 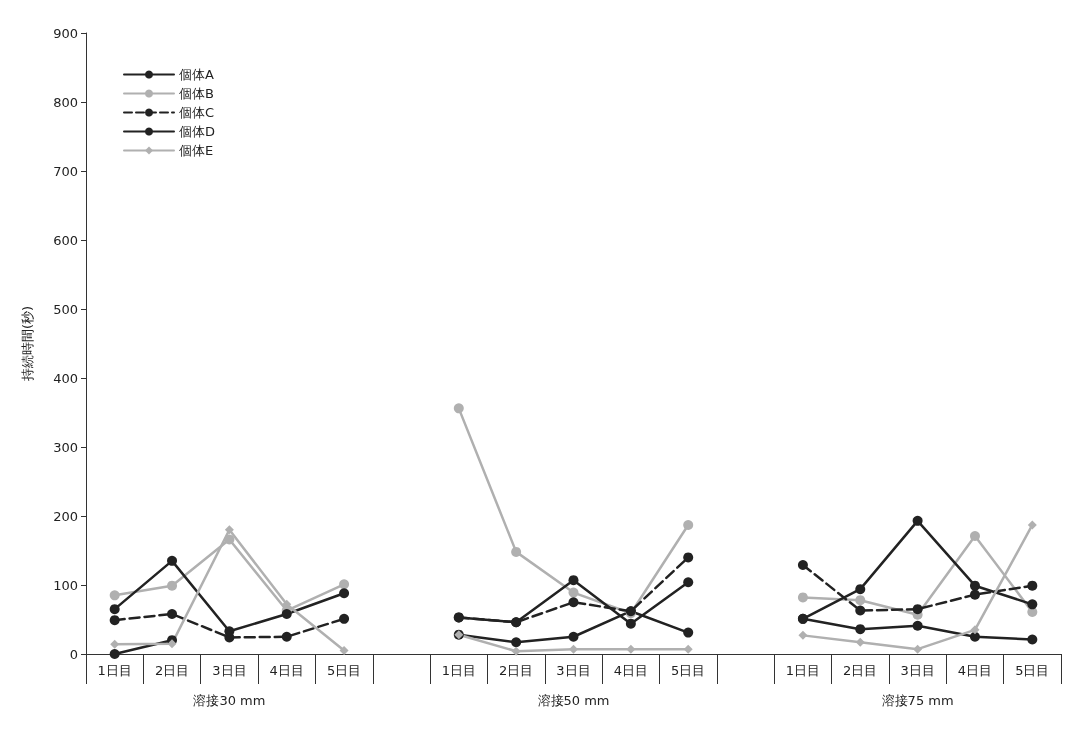 I want to click on legend-label: 個体D, so click(x=197, y=131).